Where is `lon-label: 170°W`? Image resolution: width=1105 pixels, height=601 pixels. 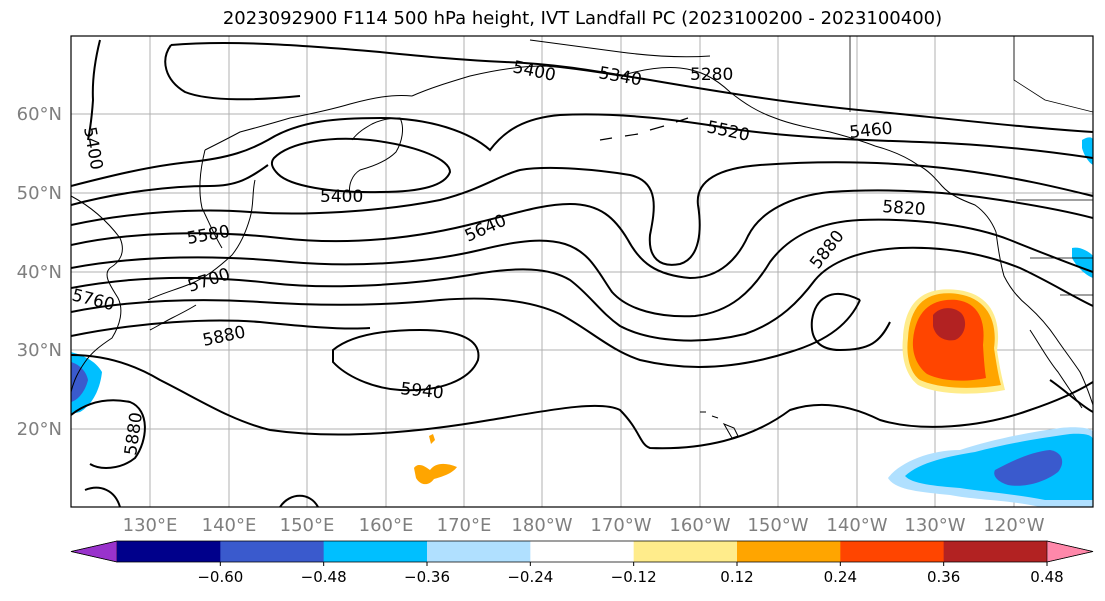
lon-label: 170°W is located at coordinates (620, 525).